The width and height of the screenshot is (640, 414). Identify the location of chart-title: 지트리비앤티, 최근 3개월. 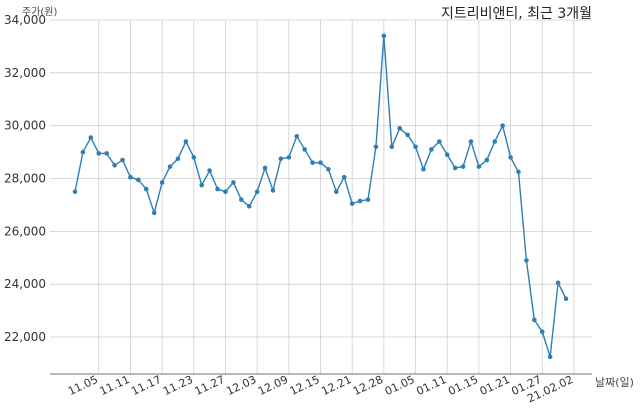
(516, 14).